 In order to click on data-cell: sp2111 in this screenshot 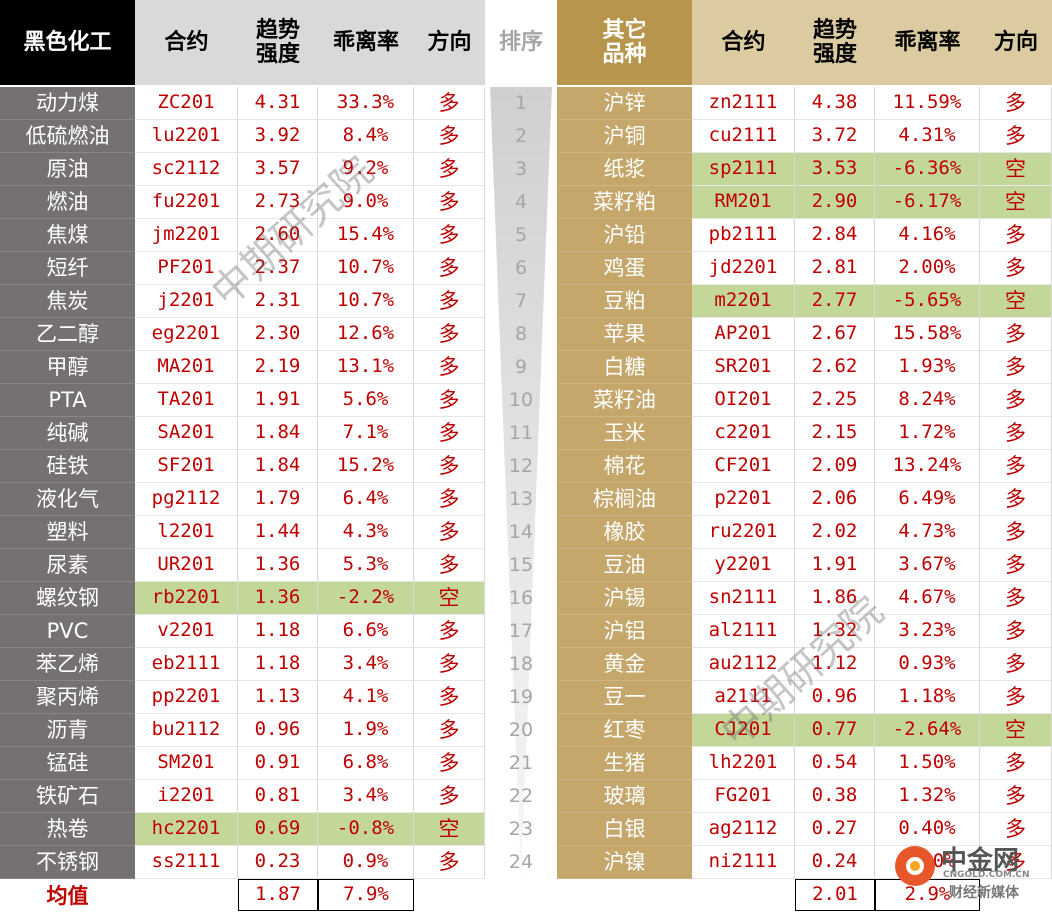, I will do `click(743, 169)`.